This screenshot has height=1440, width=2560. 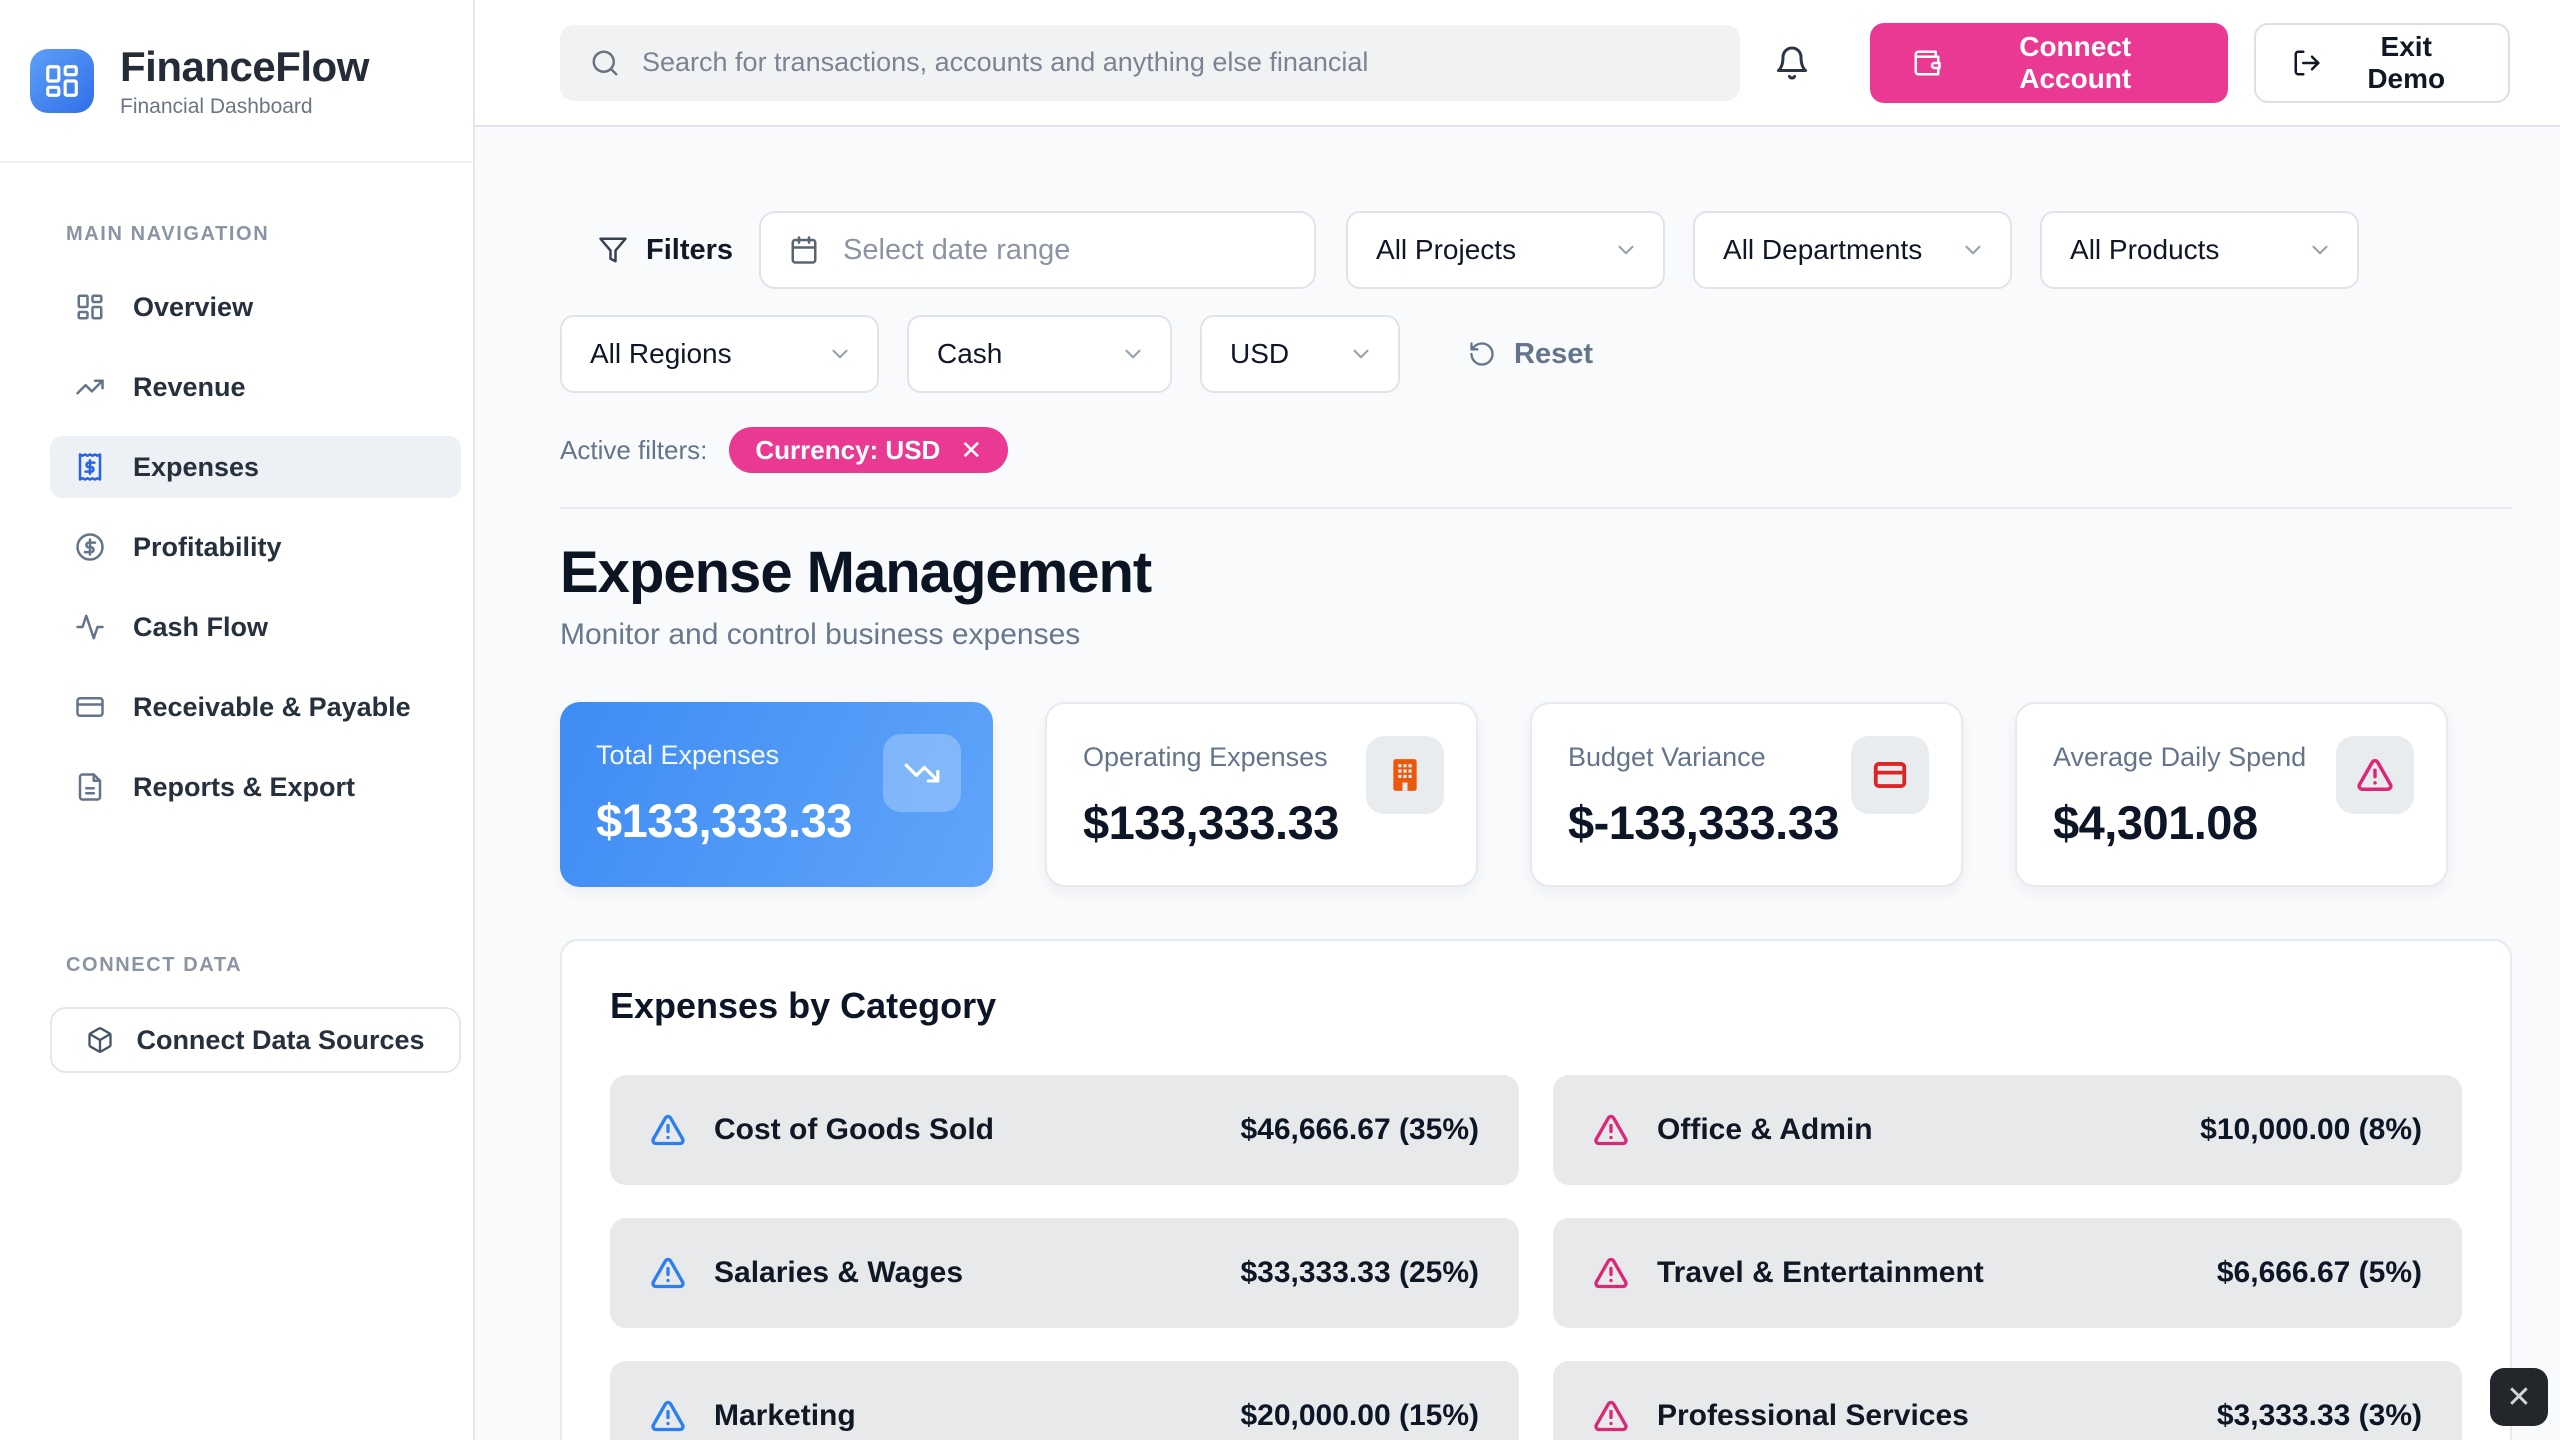 I want to click on date-range-field, so click(x=1038, y=250).